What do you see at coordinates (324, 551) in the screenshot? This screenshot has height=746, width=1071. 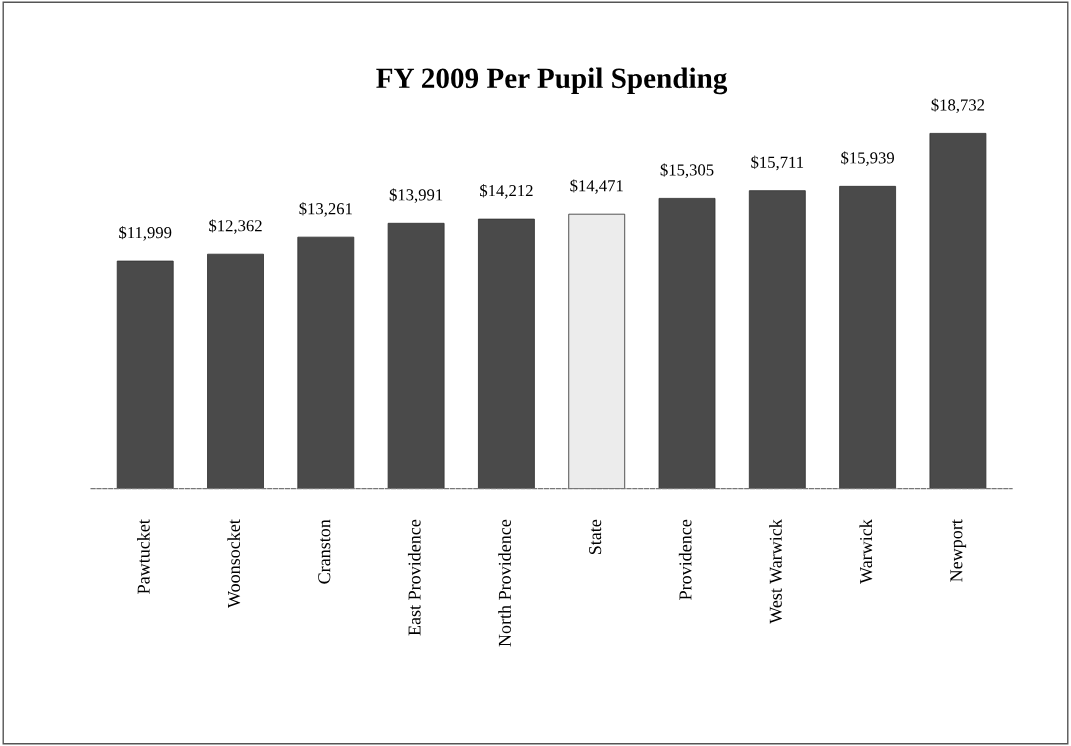 I see `x-tick-label: Cranston` at bounding box center [324, 551].